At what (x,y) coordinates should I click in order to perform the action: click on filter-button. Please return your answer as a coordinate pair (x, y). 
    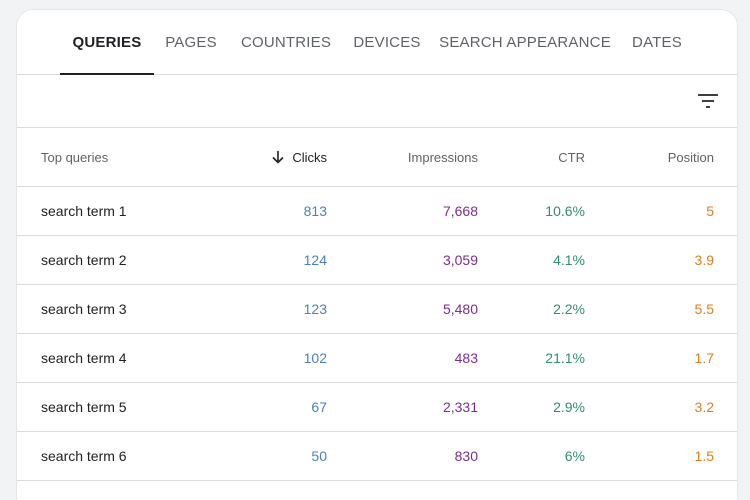
    Looking at the image, I should click on (708, 101).